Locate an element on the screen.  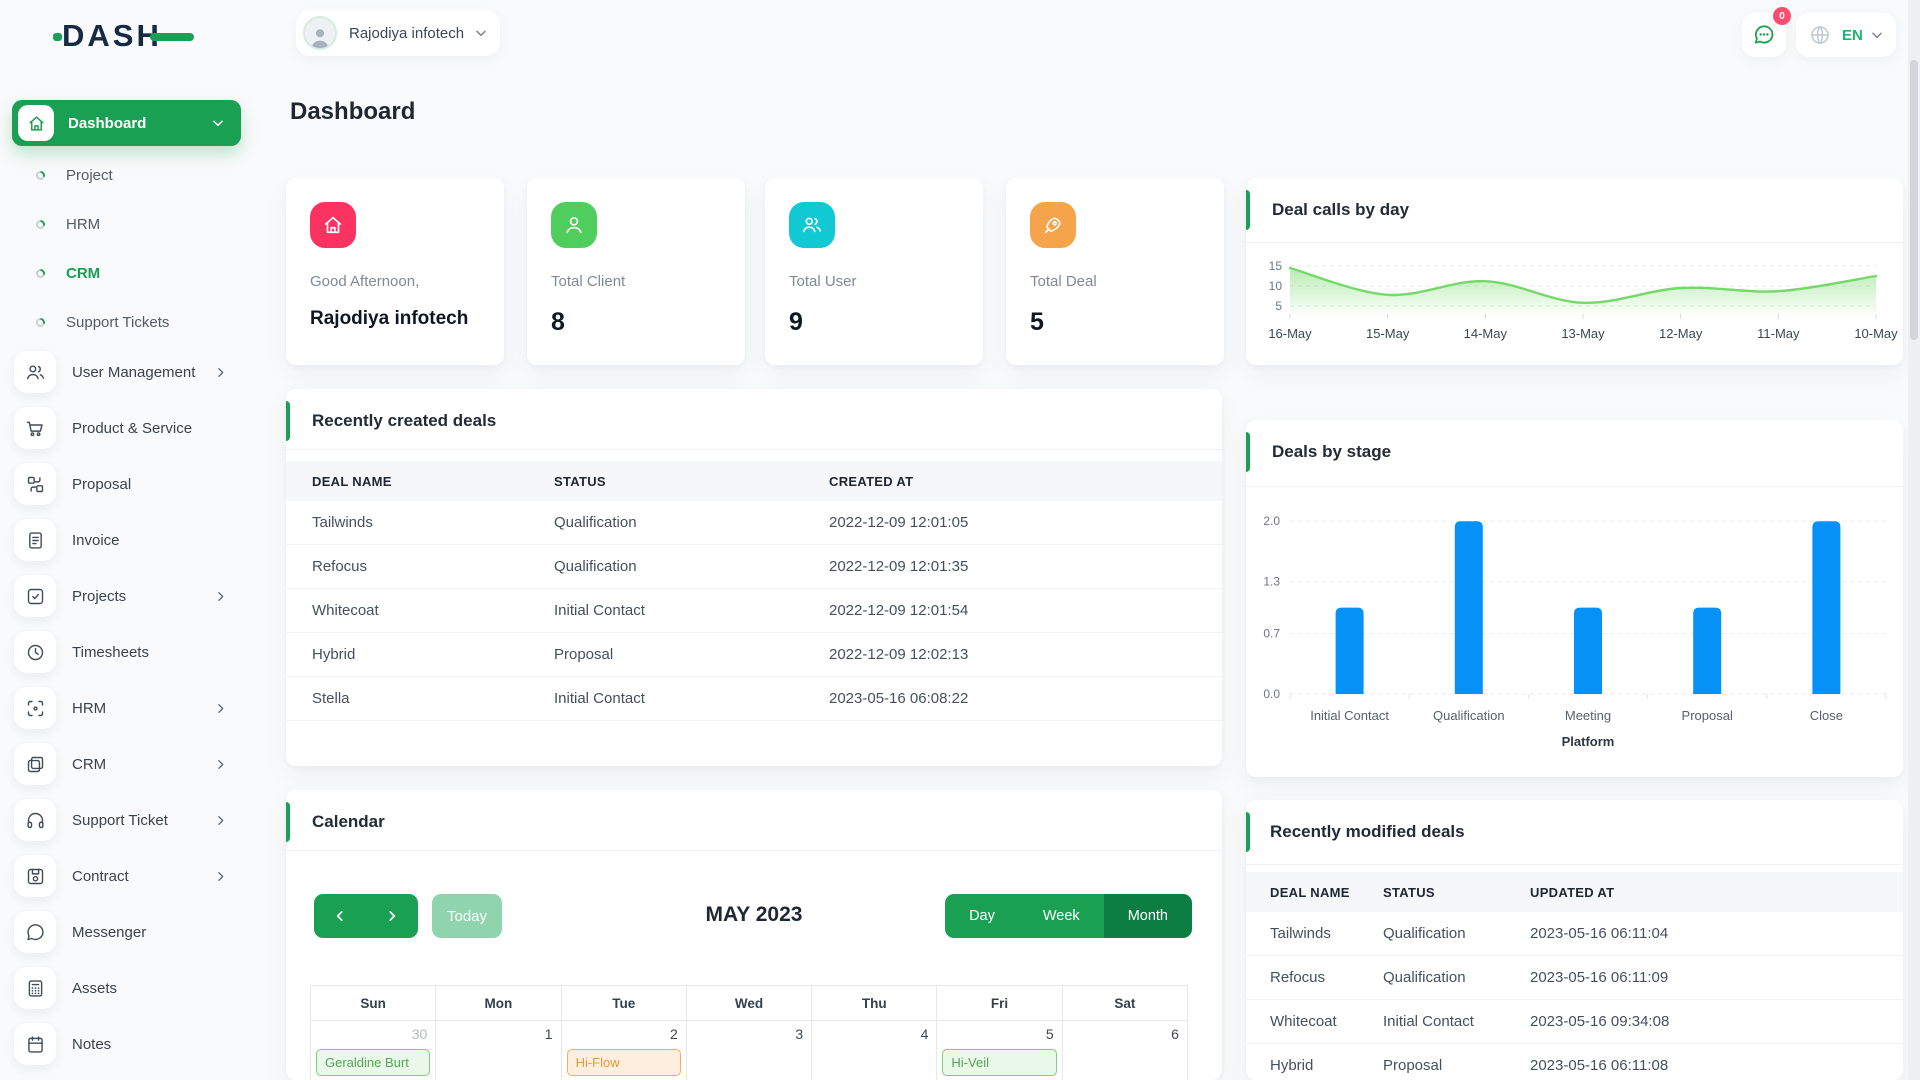
cell: 2023-05-16 06:11:08 is located at coordinates (1599, 1065).